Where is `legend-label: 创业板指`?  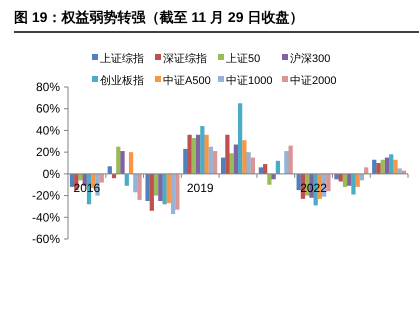
legend-label: 创业板指 is located at coordinates (122, 80).